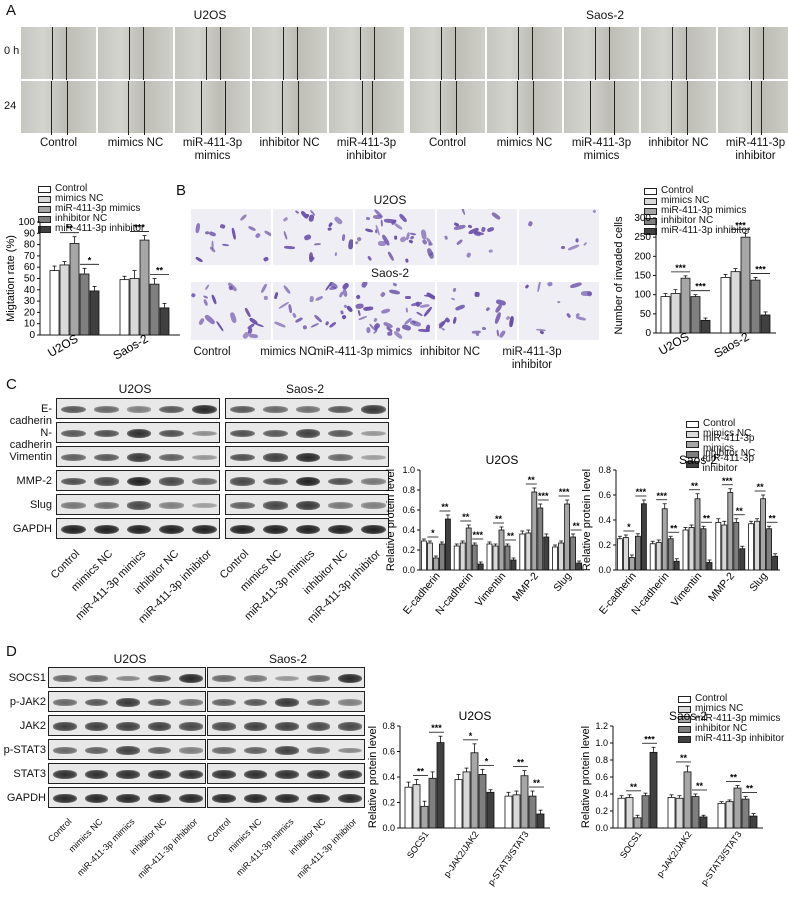  What do you see at coordinates (30, 279) in the screenshot?
I see `y-tick-label: 50` at bounding box center [30, 279].